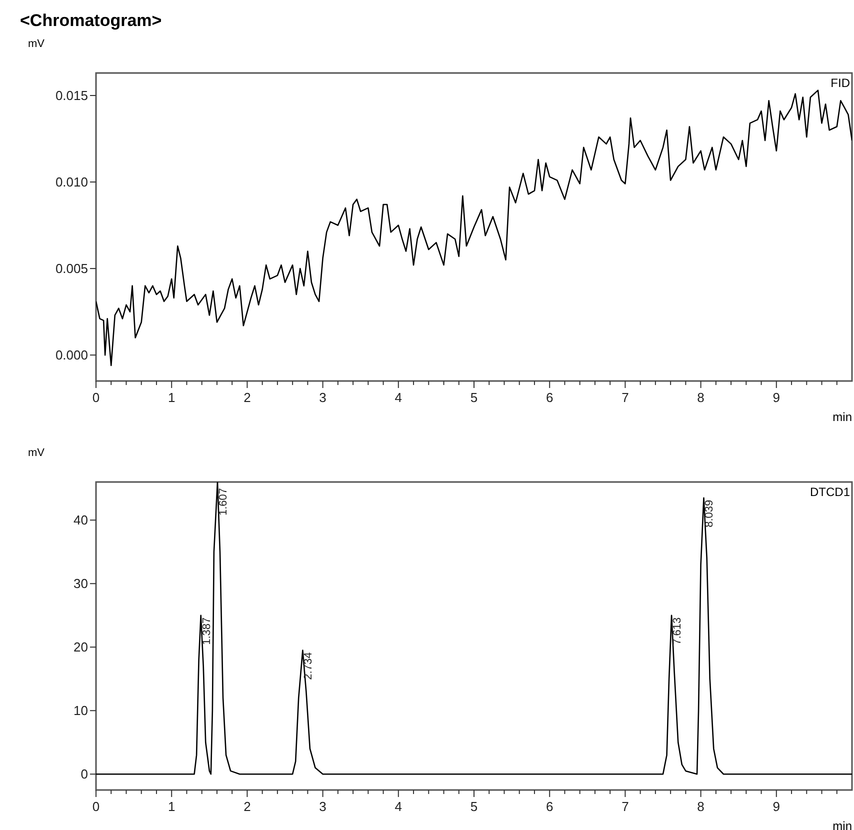 This screenshot has width=854, height=830. Describe the element at coordinates (710, 514) in the screenshot. I see `annotation: 8.039` at that location.